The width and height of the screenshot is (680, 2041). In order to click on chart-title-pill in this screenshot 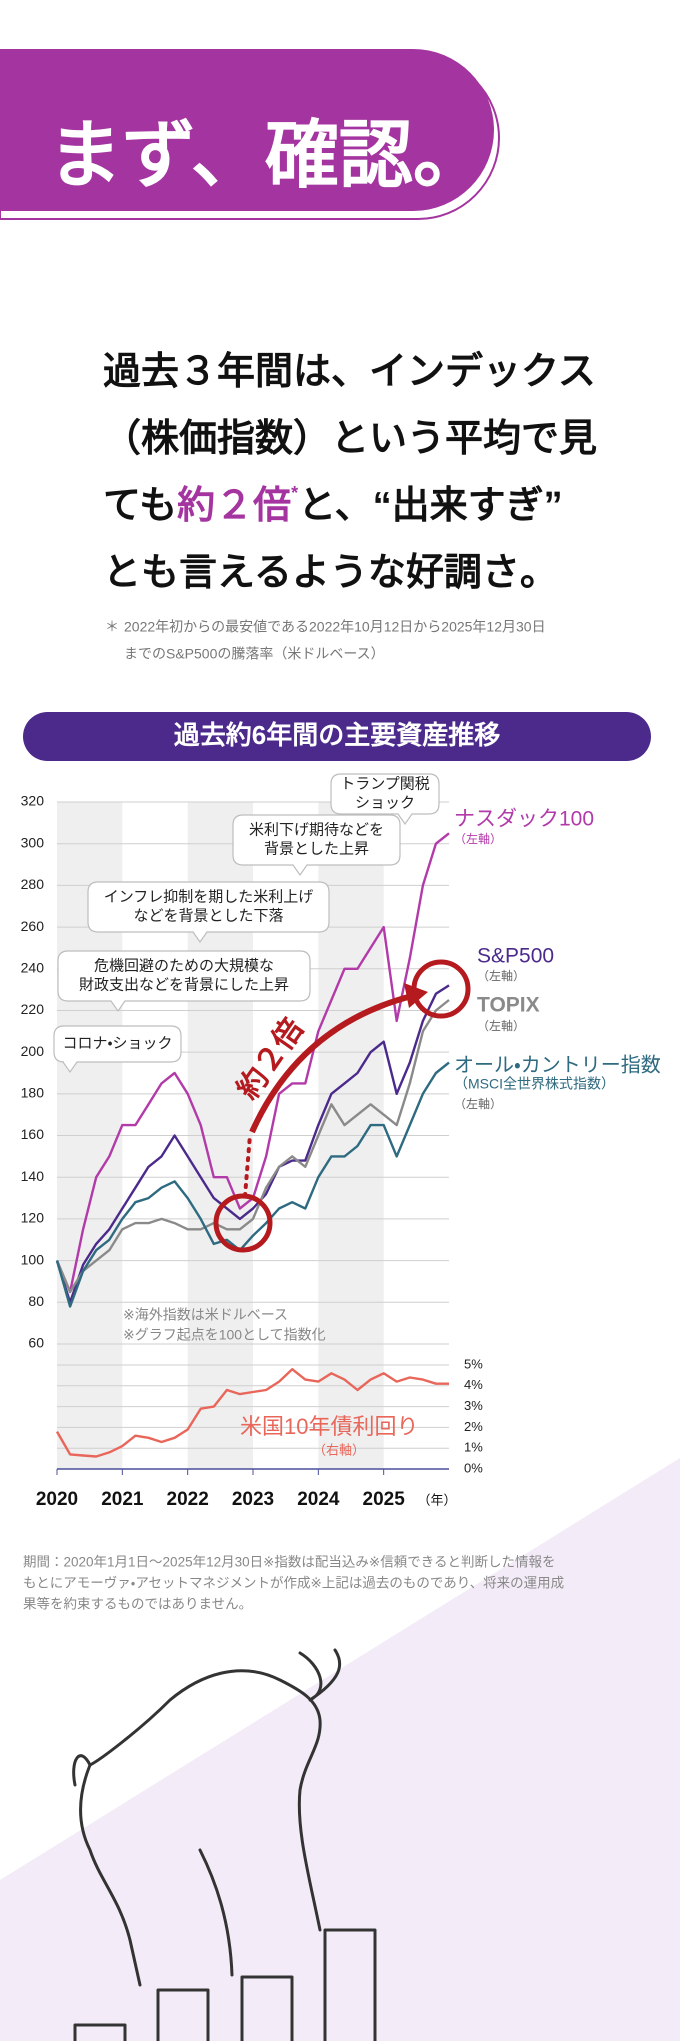, I will do `click(337, 736)`.